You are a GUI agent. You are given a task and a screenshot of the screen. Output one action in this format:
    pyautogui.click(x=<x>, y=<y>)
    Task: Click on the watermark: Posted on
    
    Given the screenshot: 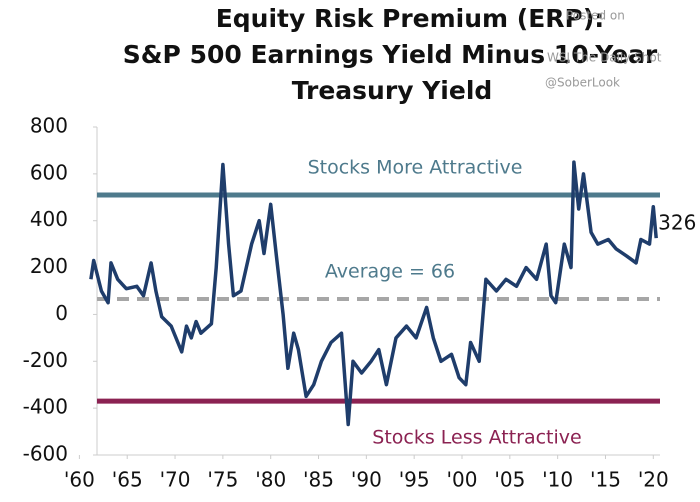 What is the action you would take?
    pyautogui.click(x=595, y=16)
    